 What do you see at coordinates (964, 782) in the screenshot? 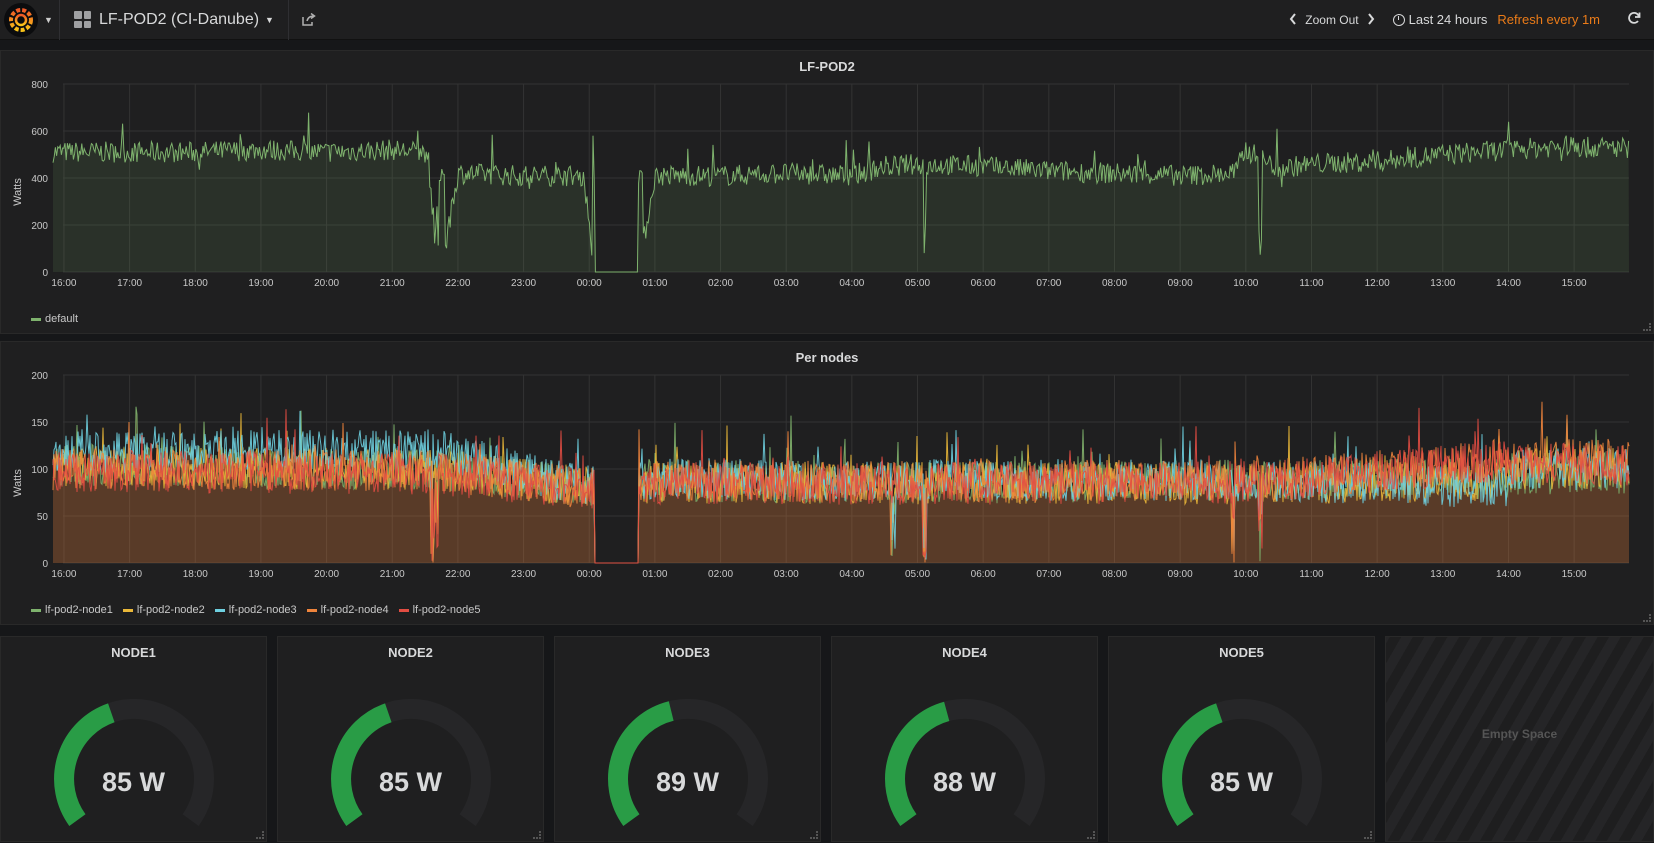
I see `gauge-value: 88 W` at bounding box center [964, 782].